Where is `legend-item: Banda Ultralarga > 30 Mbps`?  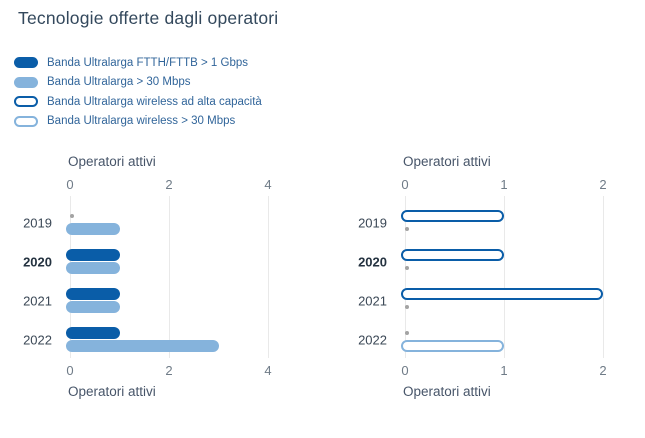
legend-item: Banda Ultralarga > 30 Mbps is located at coordinates (138, 83).